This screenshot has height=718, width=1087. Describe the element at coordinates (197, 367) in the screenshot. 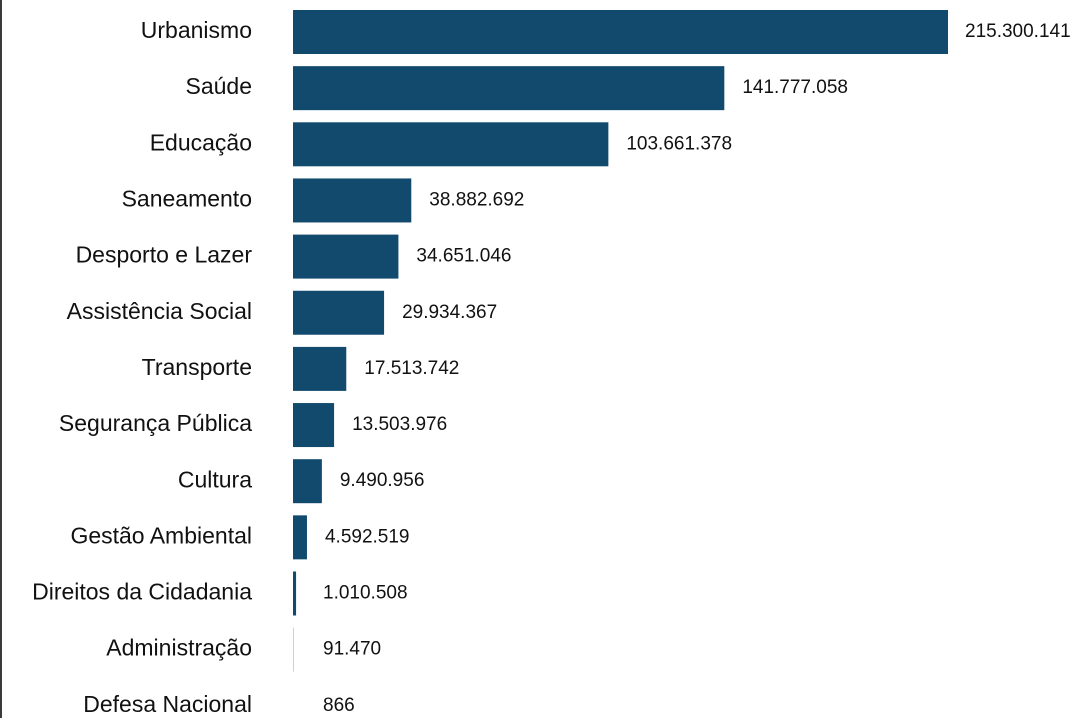

I see `category-label: Transporte` at that location.